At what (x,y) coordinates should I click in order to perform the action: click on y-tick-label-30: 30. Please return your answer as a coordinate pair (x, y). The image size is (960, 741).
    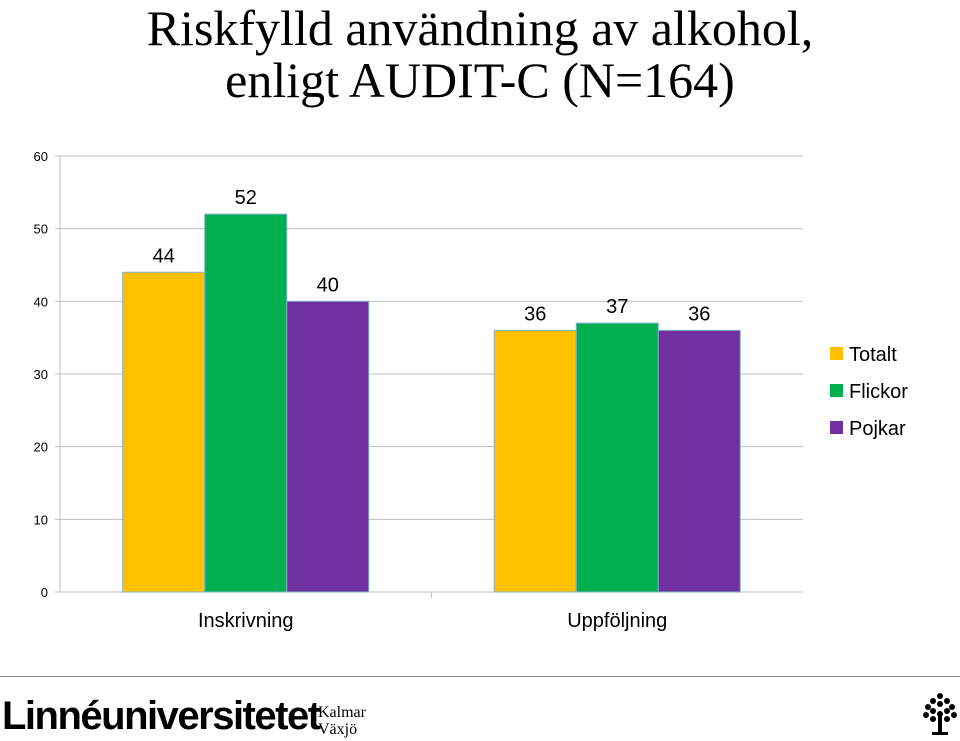
    Looking at the image, I should click on (41, 374).